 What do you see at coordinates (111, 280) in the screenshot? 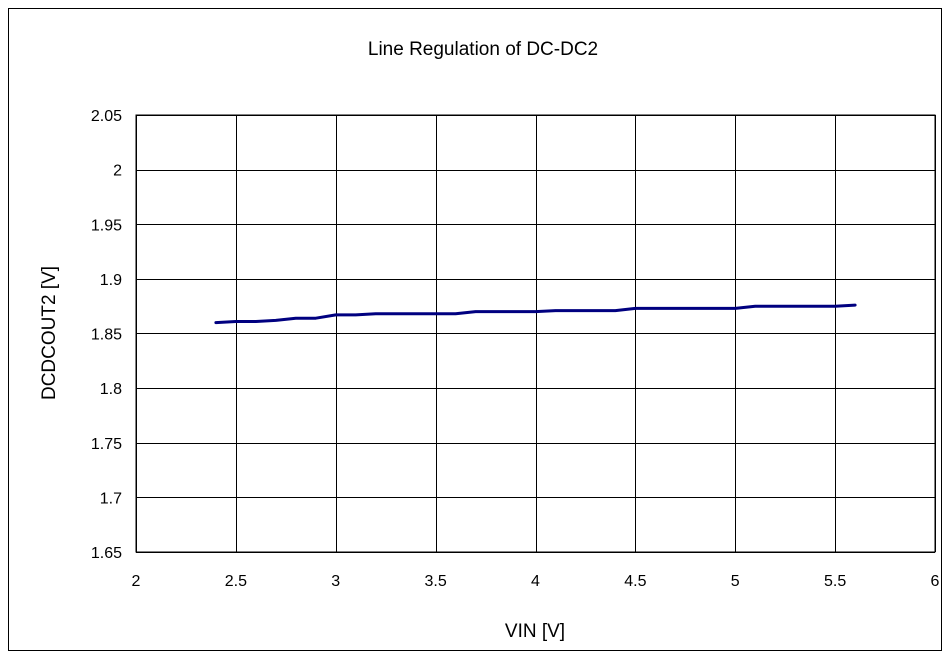
I see `y-tick-label: 1.9` at bounding box center [111, 280].